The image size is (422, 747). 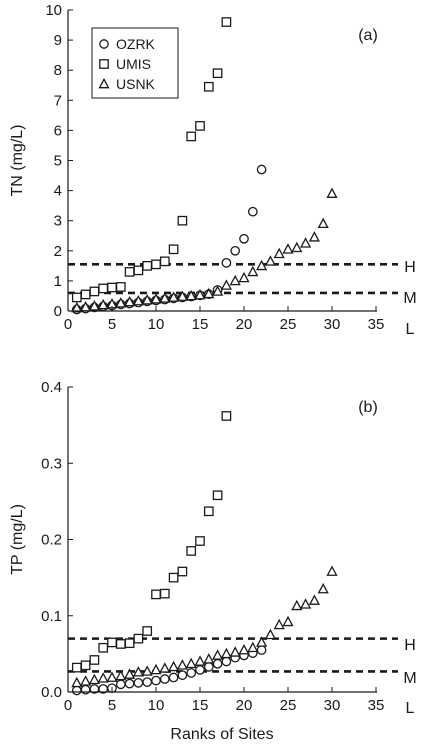 What do you see at coordinates (136, 44) in the screenshot?
I see `legend-label: OZRK` at bounding box center [136, 44].